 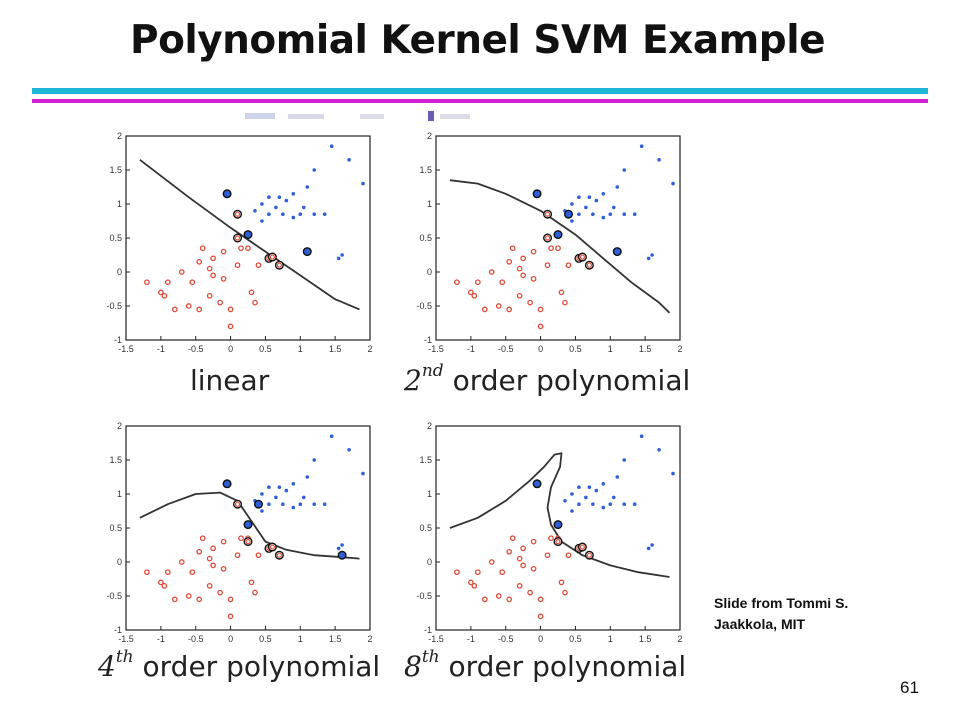 What do you see at coordinates (425, 460) in the screenshot?
I see `y-tick-label: 1.5` at bounding box center [425, 460].